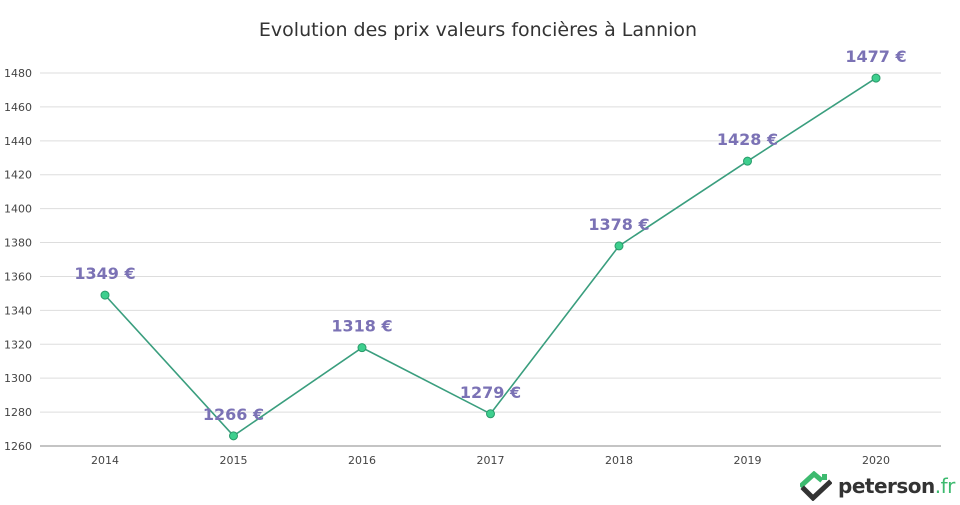 Image resolution: width=960 pixels, height=505 pixels. What do you see at coordinates (18, 378) in the screenshot?
I see `y-tick-label: 1300` at bounding box center [18, 378].